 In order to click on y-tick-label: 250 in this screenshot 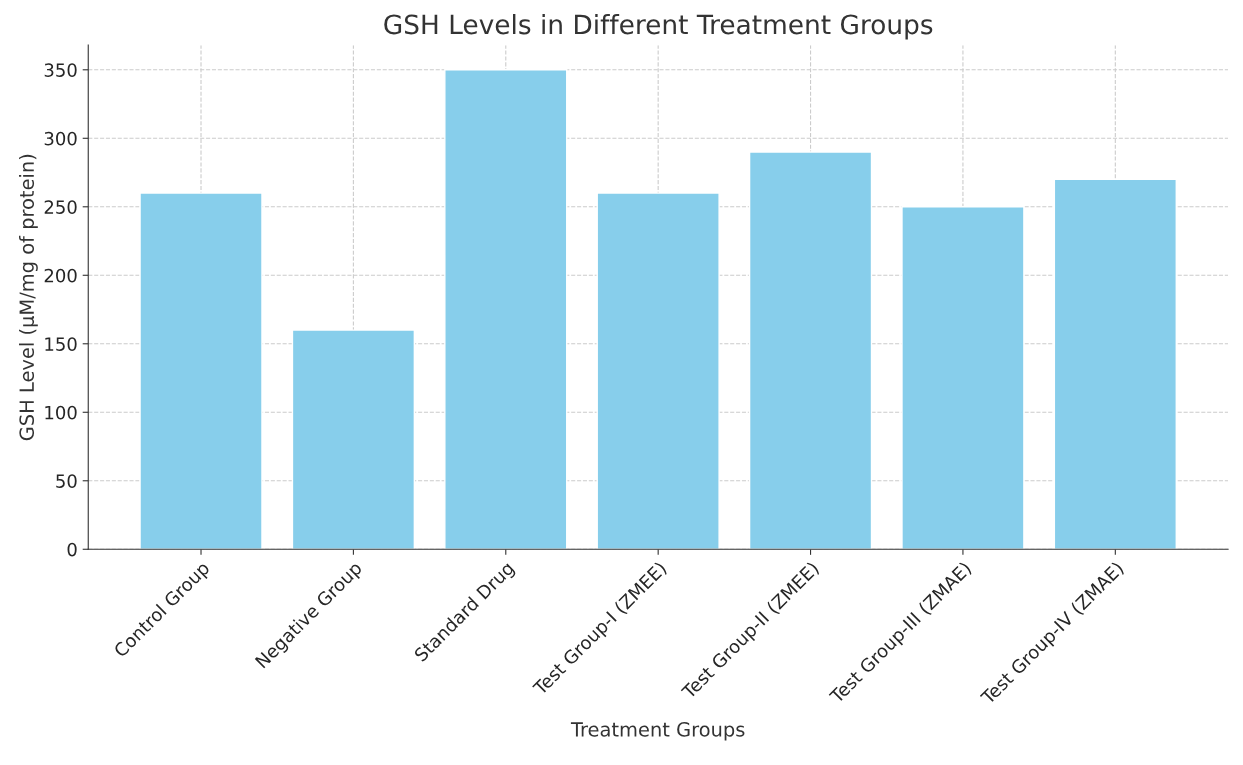, I will do `click(60, 207)`.